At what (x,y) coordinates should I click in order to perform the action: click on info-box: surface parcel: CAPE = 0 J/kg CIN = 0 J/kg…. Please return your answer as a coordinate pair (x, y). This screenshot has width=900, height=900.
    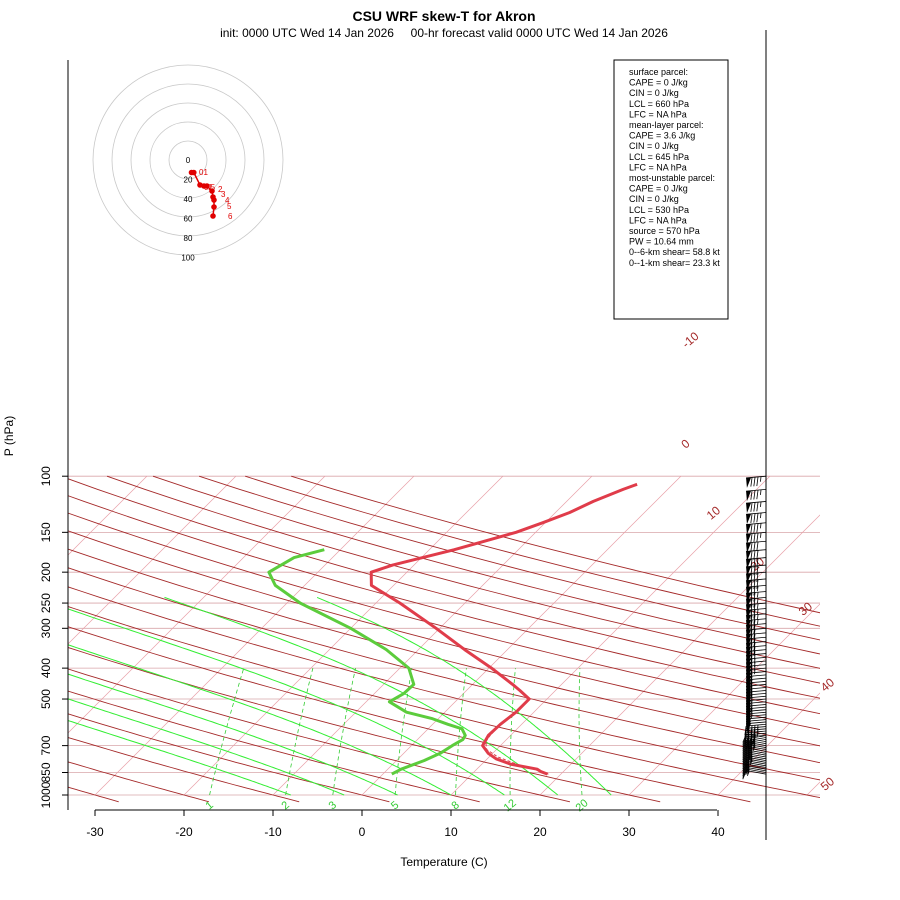
    Looking at the image, I should click on (671, 189).